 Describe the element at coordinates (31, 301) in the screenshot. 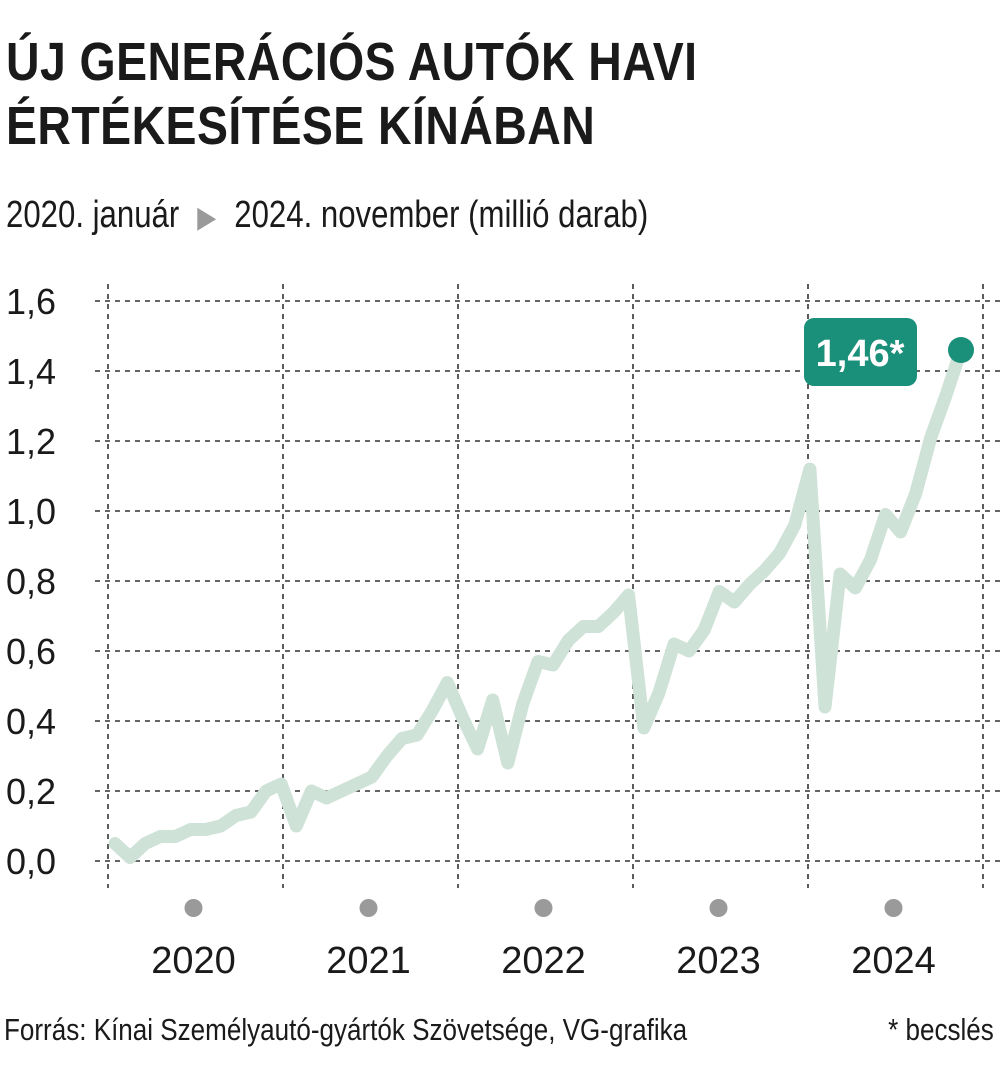

I see `y-tick-label: 1,6` at that location.